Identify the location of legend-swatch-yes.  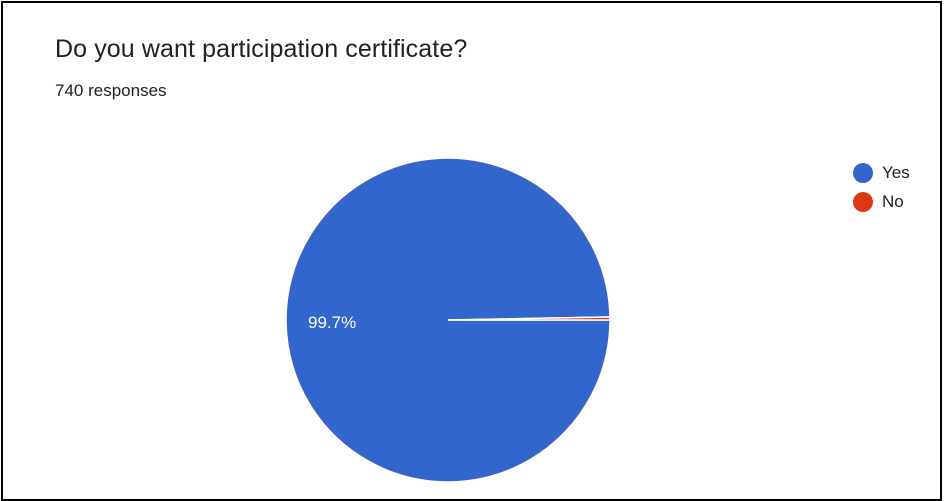
(863, 172).